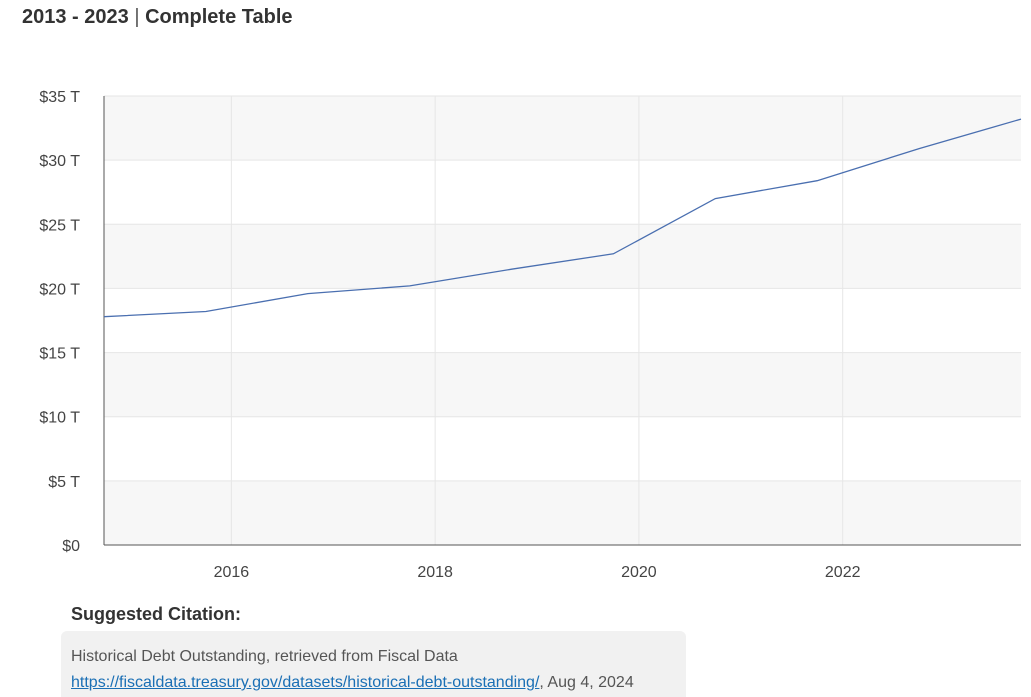  Describe the element at coordinates (537, 572) in the screenshot. I see `x-axis-tick-labels: 2016 2018 2020 2022` at that location.